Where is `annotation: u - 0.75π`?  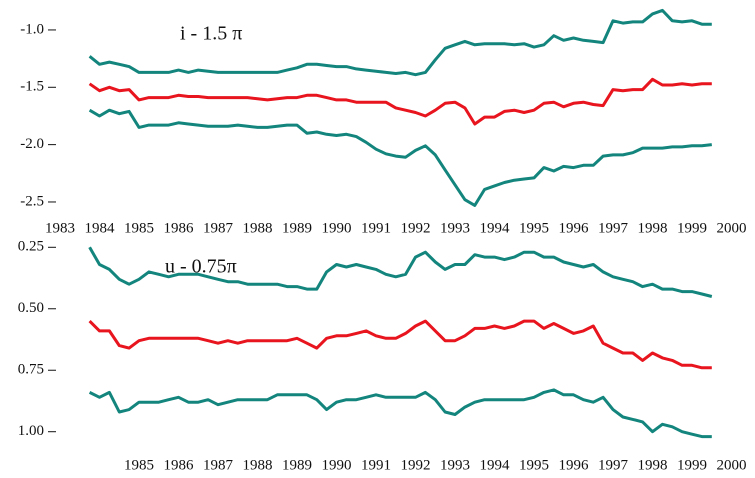
annotation: u - 0.75π is located at coordinates (201, 267).